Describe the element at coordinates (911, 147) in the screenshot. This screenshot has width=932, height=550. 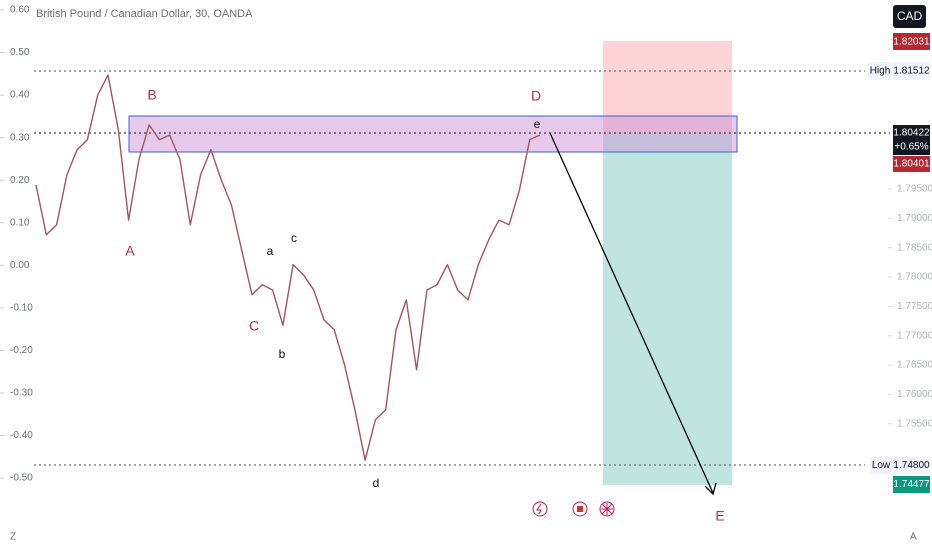
I see `change-tag: +0.65%` at that location.